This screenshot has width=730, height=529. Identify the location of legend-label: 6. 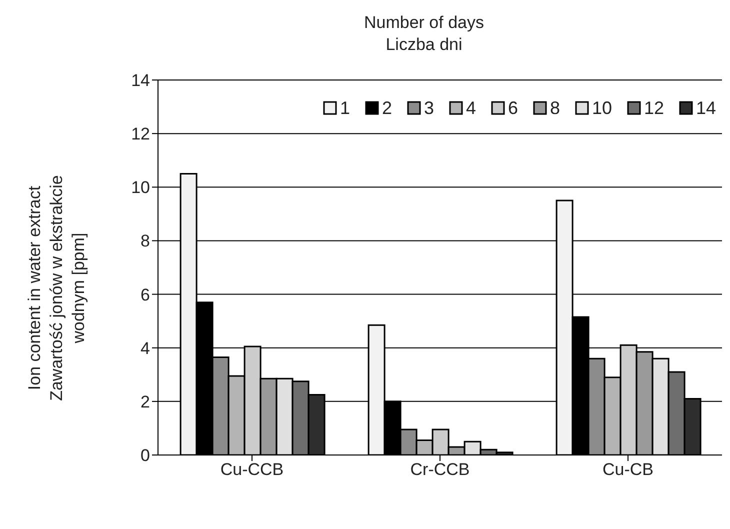
(513, 108).